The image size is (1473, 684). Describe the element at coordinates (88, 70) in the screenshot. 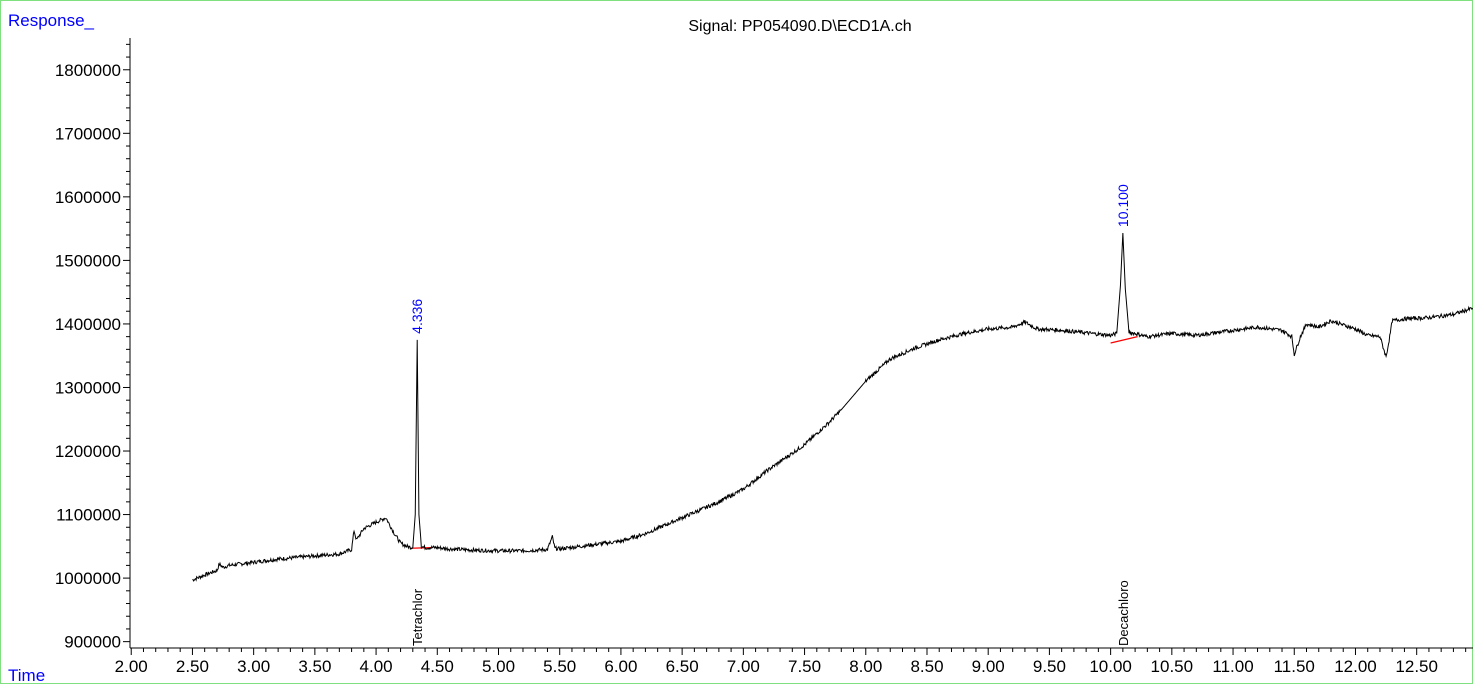

I see `y-tick-label: 1800000` at that location.